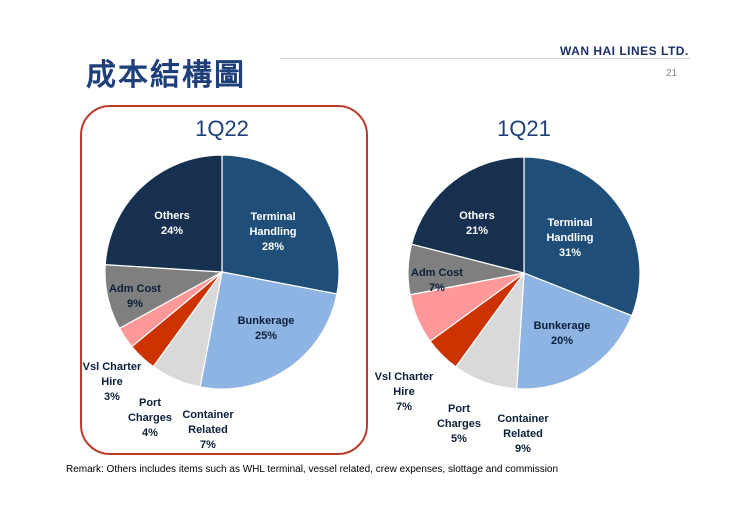 This screenshot has width=740, height=523. What do you see at coordinates (208, 430) in the screenshot?
I see `slice-label-1q22-container-related: Container Related 7%` at bounding box center [208, 430].